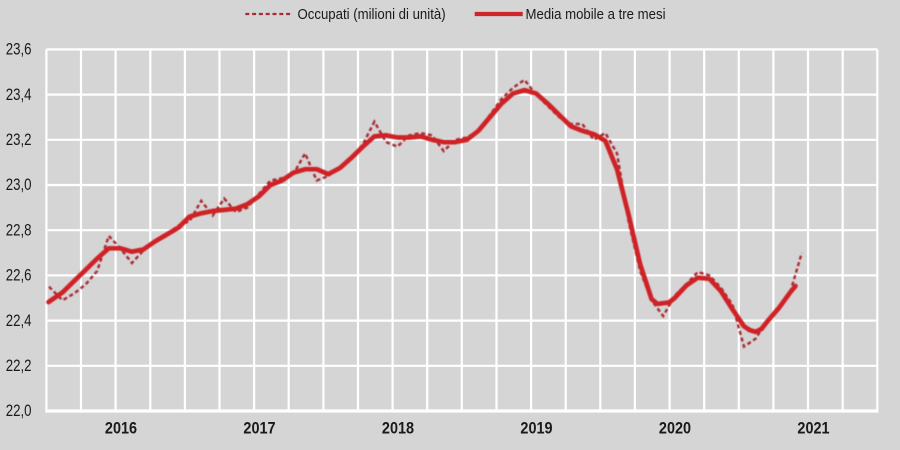  I want to click on svg-text: 22,8, so click(19, 230).